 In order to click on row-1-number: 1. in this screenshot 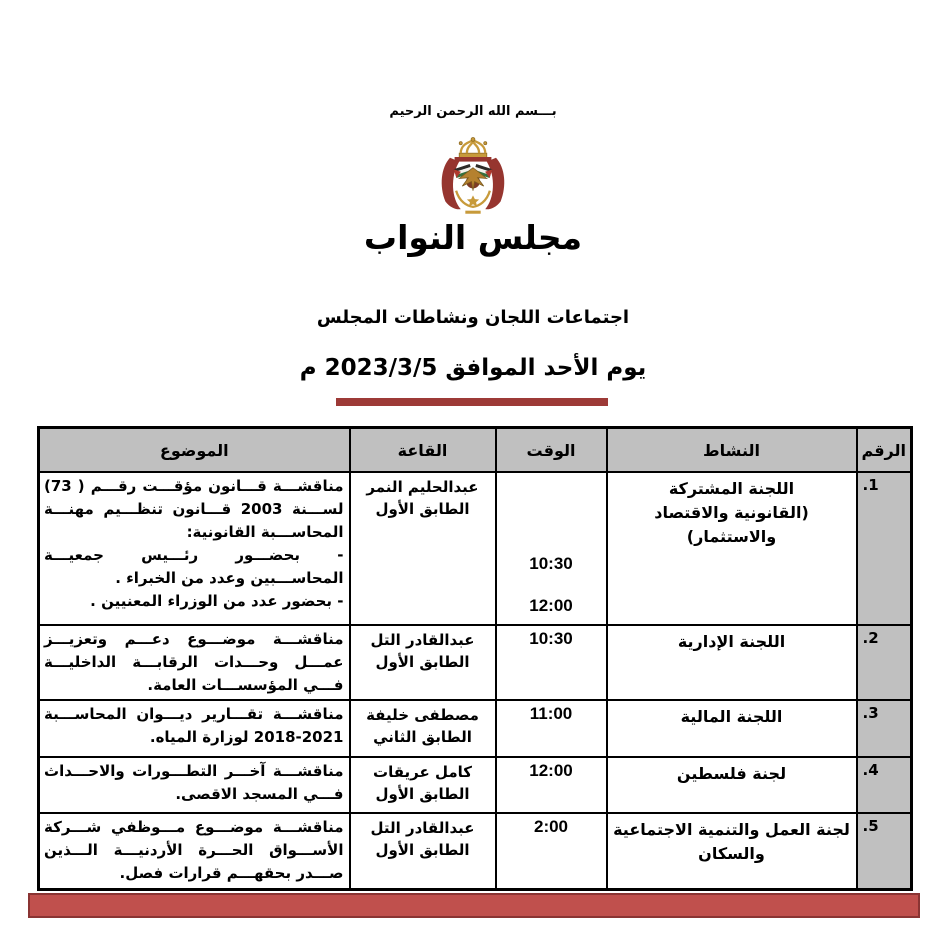, I will do `click(884, 548)`.